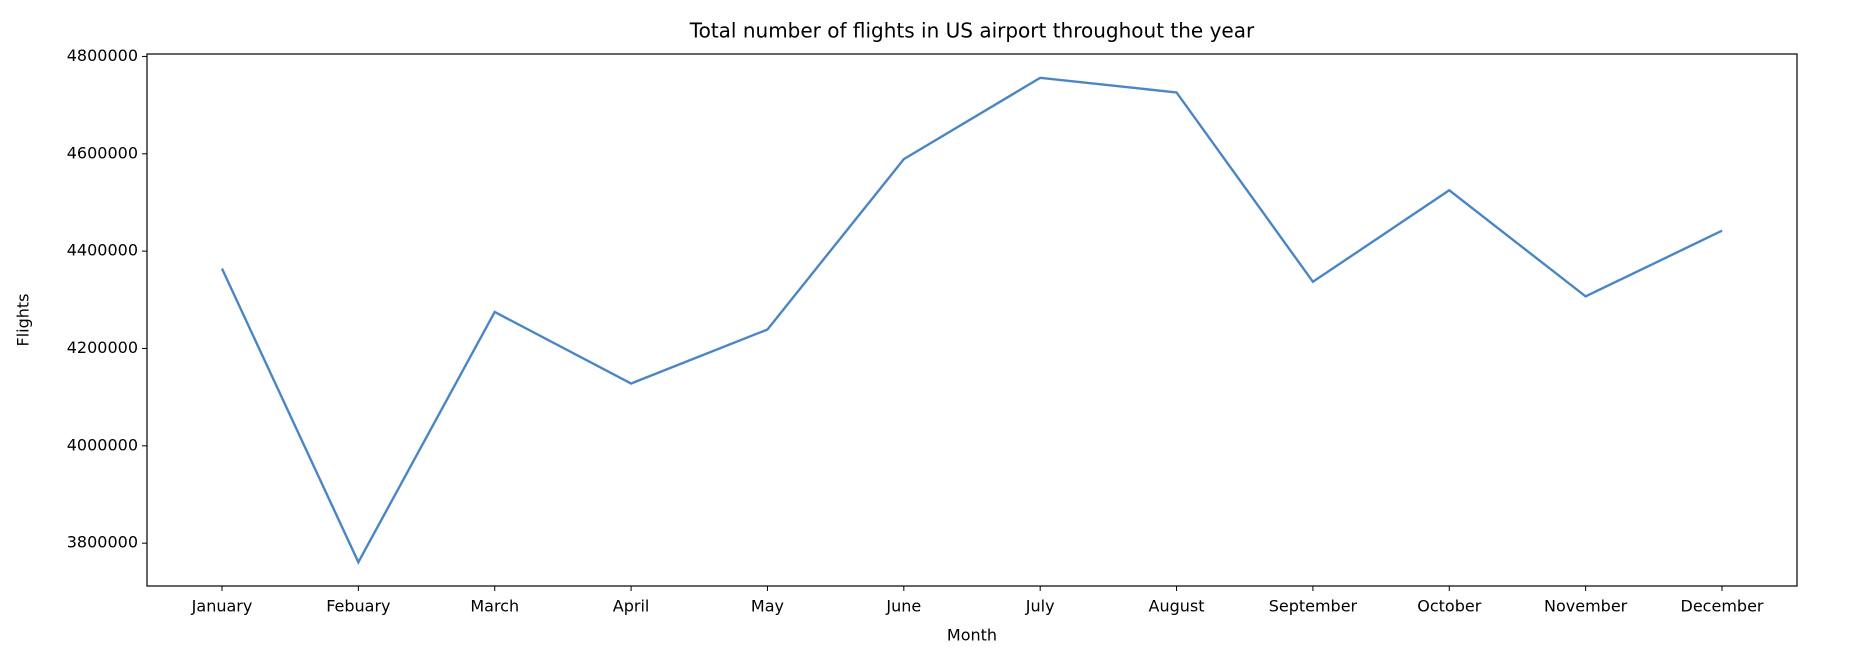 This screenshot has height=672, width=1870. What do you see at coordinates (102, 250) in the screenshot?
I see `y-tick-label: 4400000` at bounding box center [102, 250].